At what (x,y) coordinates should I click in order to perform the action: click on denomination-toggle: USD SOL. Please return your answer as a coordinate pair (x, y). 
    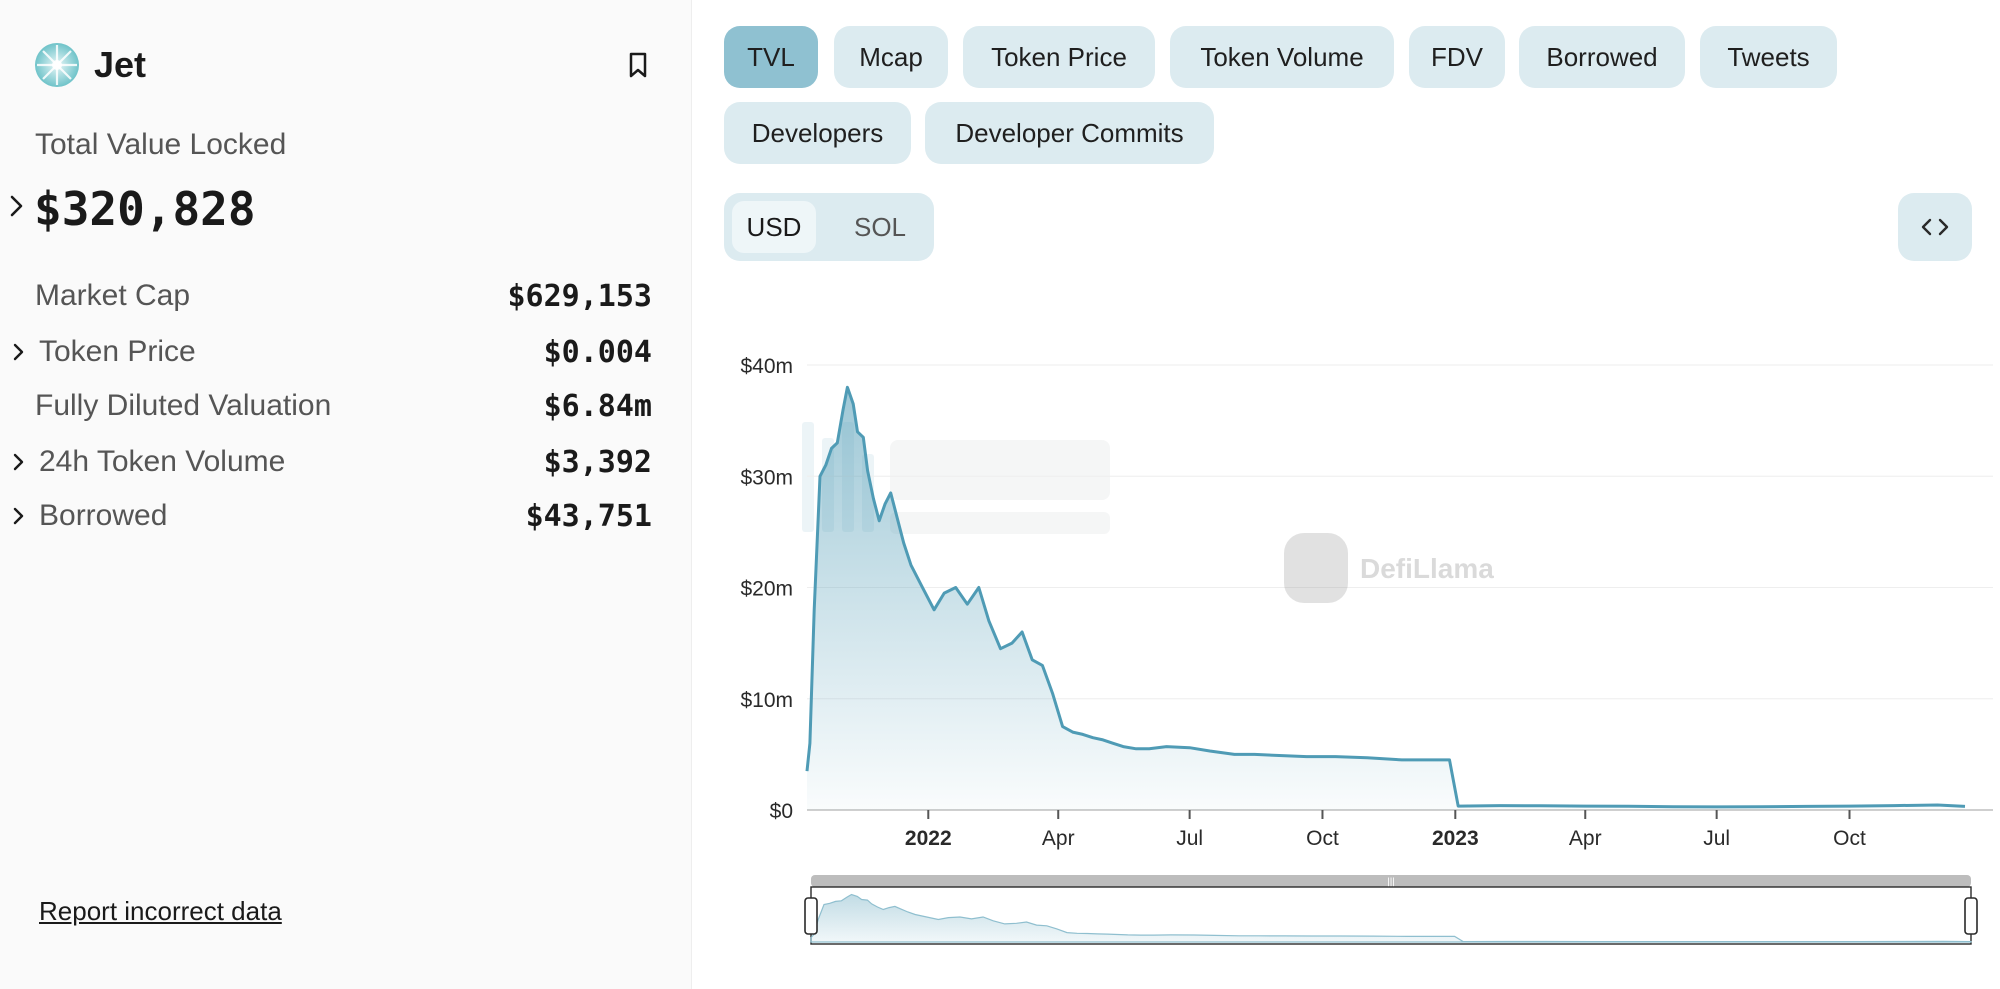
    Looking at the image, I should click on (829, 227).